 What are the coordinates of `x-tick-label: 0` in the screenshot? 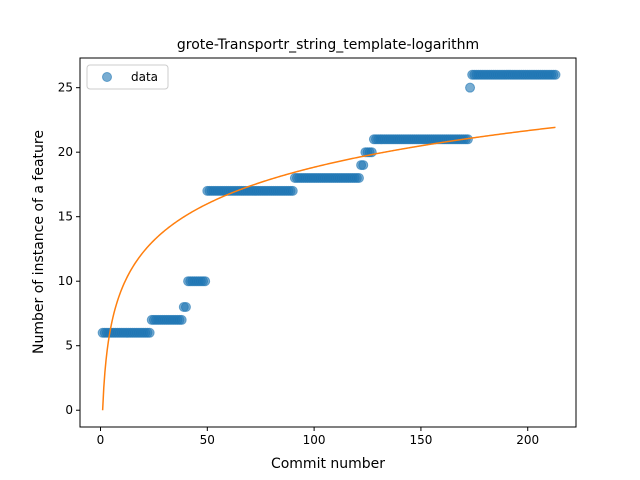 It's located at (101, 440).